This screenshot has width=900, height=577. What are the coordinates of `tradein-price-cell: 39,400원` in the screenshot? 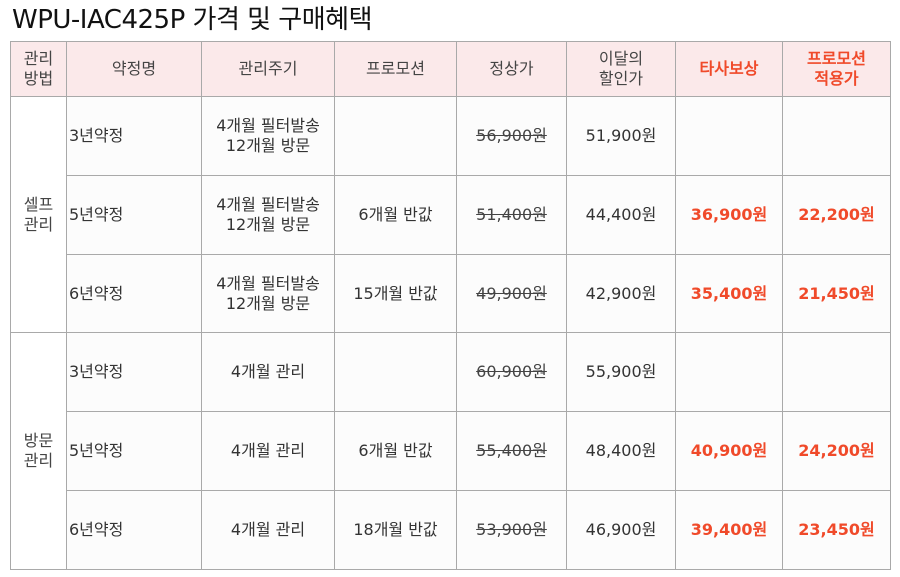 It's located at (729, 530).